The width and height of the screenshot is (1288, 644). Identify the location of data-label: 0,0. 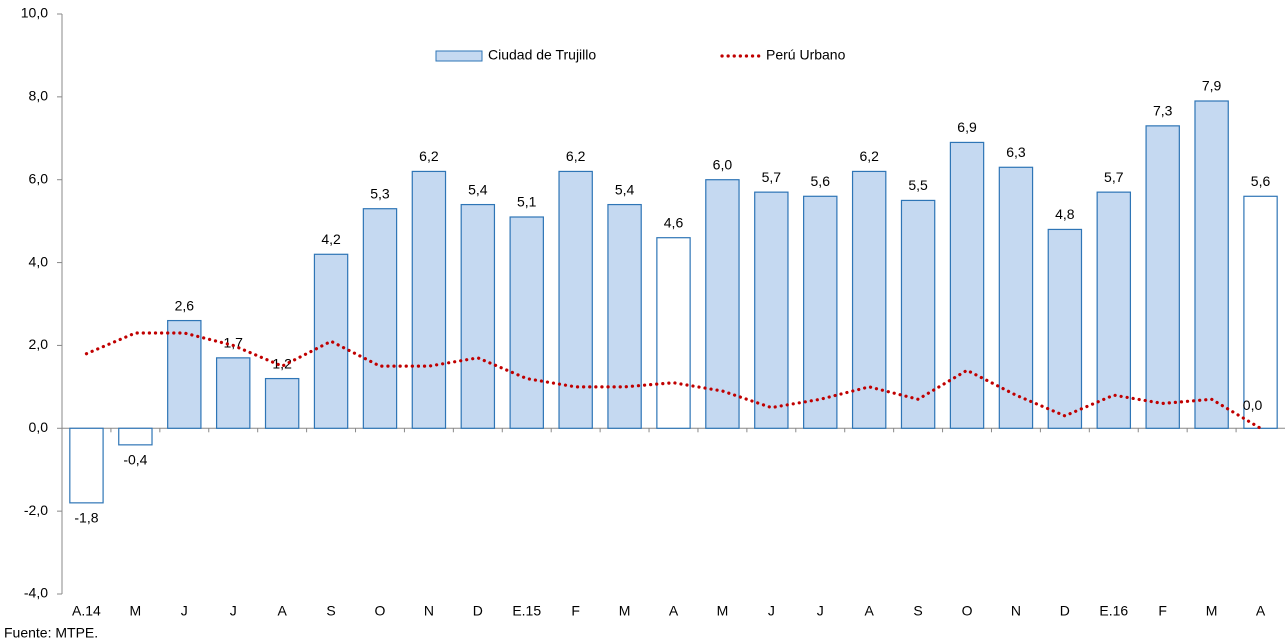
(1253, 405).